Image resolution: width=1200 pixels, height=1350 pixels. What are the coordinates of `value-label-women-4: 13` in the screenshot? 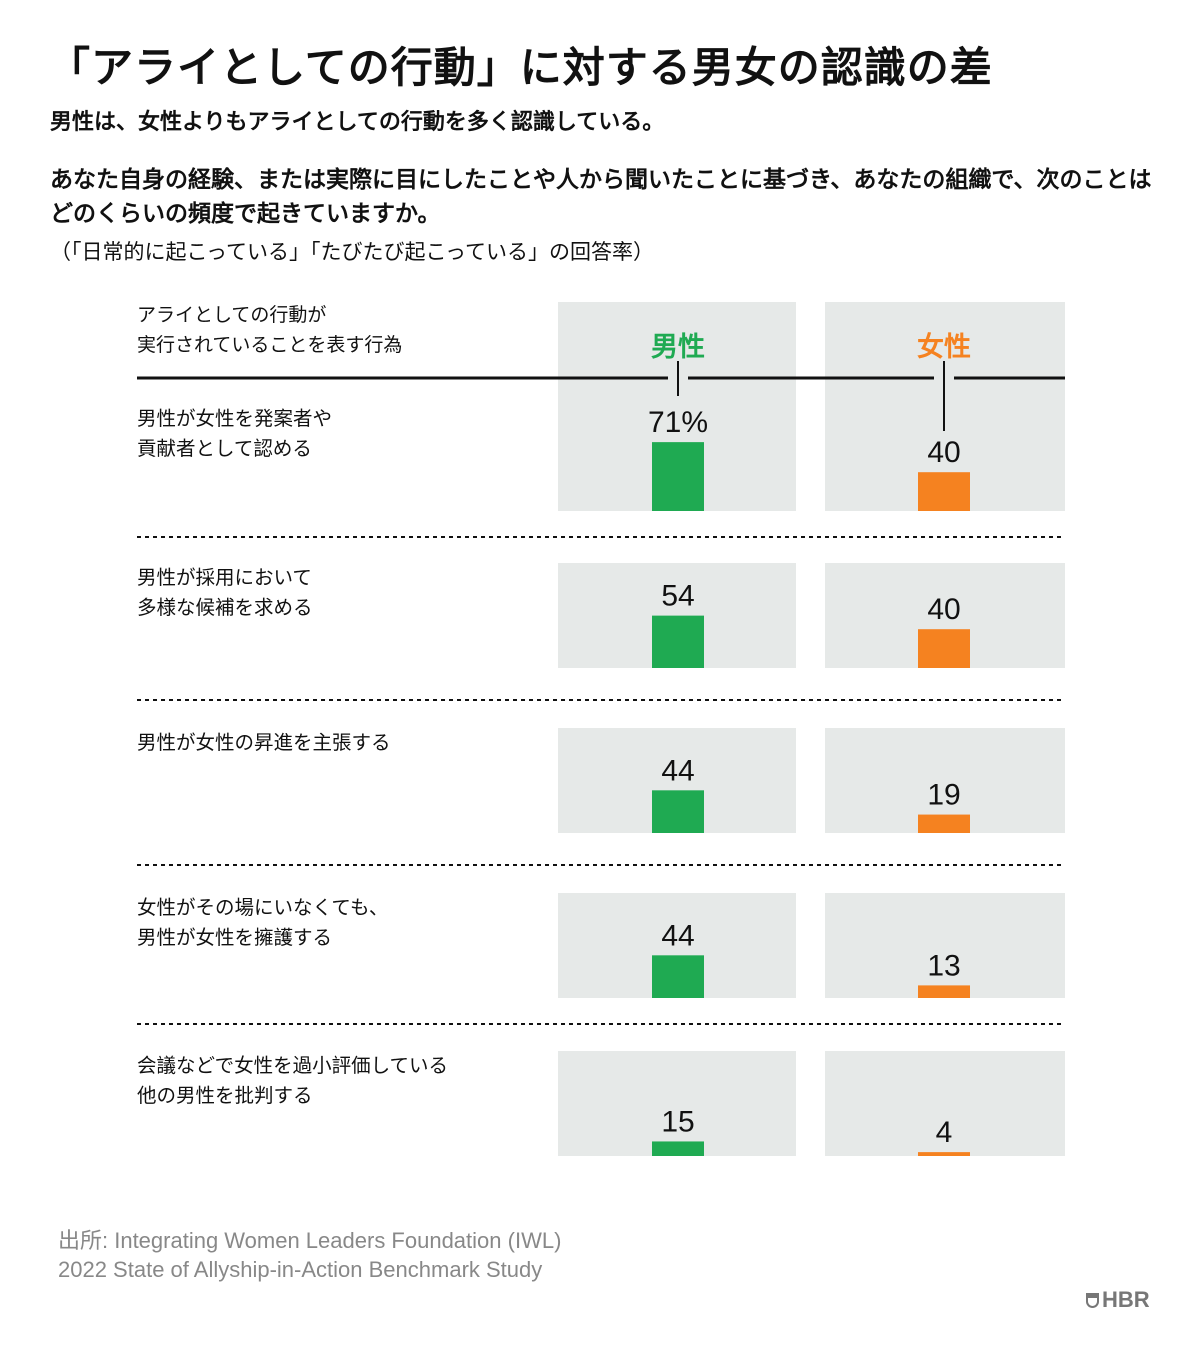 It's located at (943, 965).